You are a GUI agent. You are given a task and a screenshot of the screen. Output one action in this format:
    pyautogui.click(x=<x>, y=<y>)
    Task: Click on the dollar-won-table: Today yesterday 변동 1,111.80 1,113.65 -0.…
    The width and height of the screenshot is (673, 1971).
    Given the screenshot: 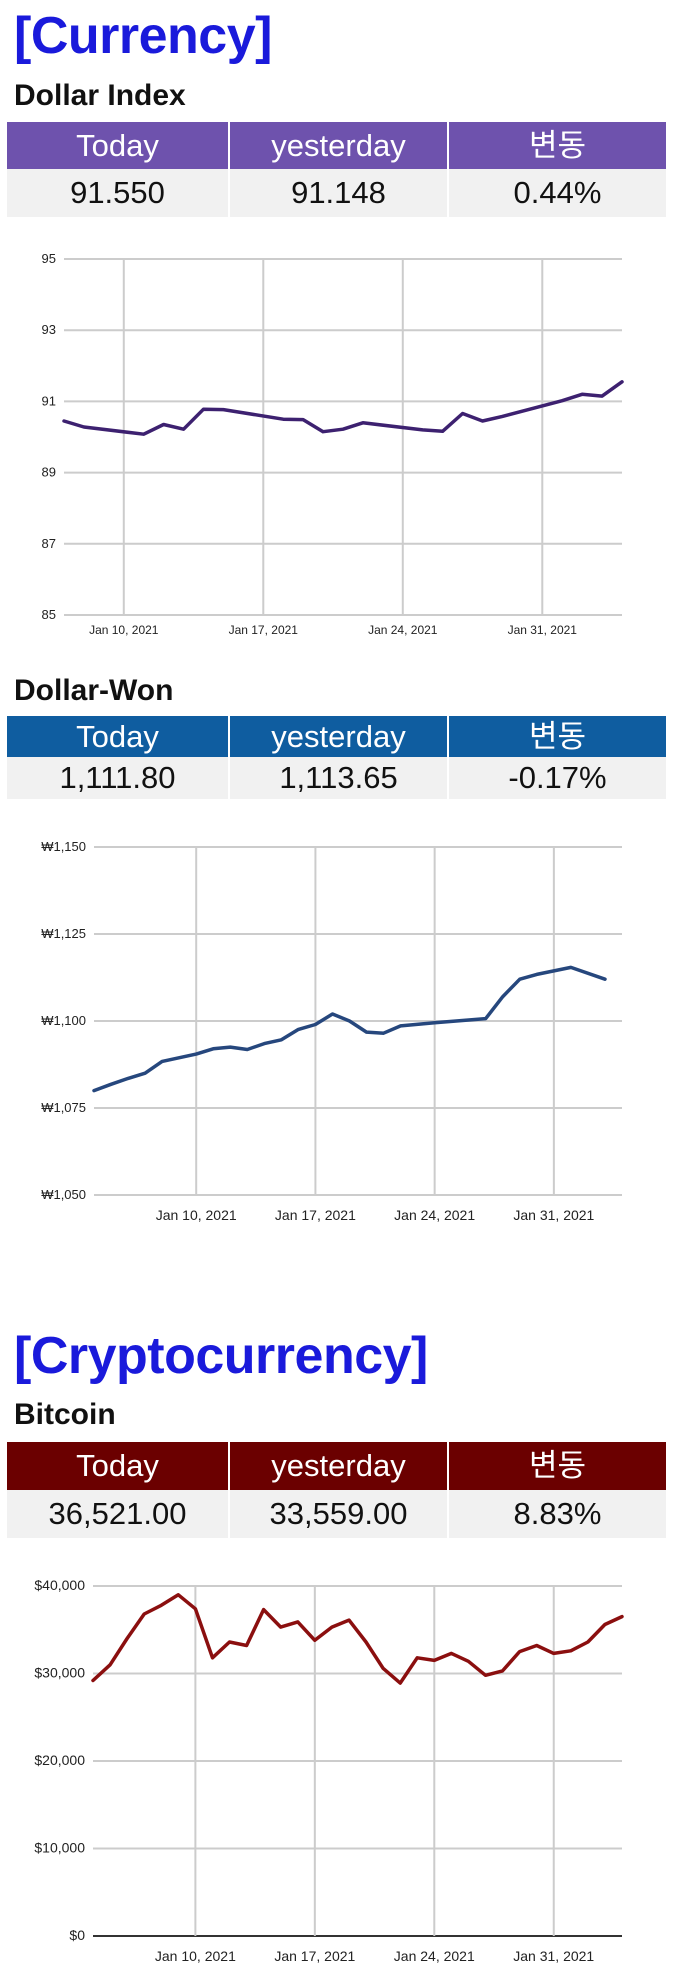 What is the action you would take?
    pyautogui.click(x=336, y=757)
    